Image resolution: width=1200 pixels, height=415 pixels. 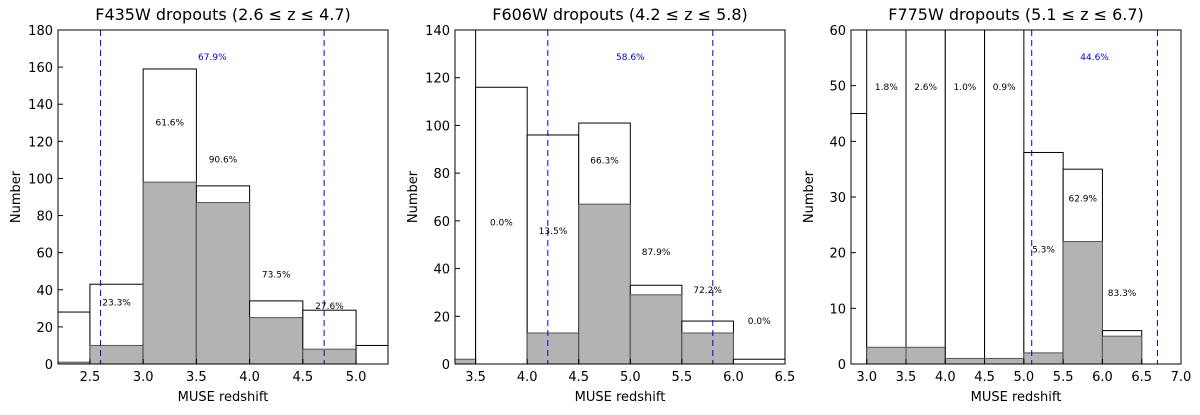 What do you see at coordinates (223, 14) in the screenshot?
I see `chart-title: F435W dropouts (2.6 ≤ z ≤ 4.7)` at bounding box center [223, 14].